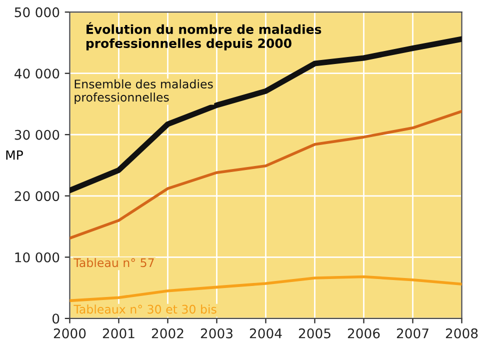 The image size is (481, 345). Describe the element at coordinates (37, 73) in the screenshot. I see `y-tick-label: 40 000` at that location.